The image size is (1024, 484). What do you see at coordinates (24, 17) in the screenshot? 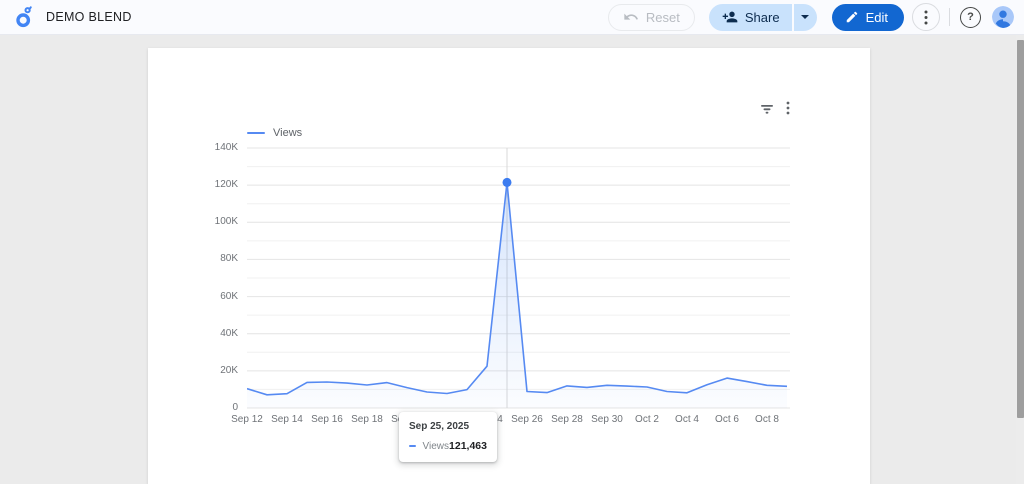
I see `looker-studio-logo-icon` at bounding box center [24, 17].